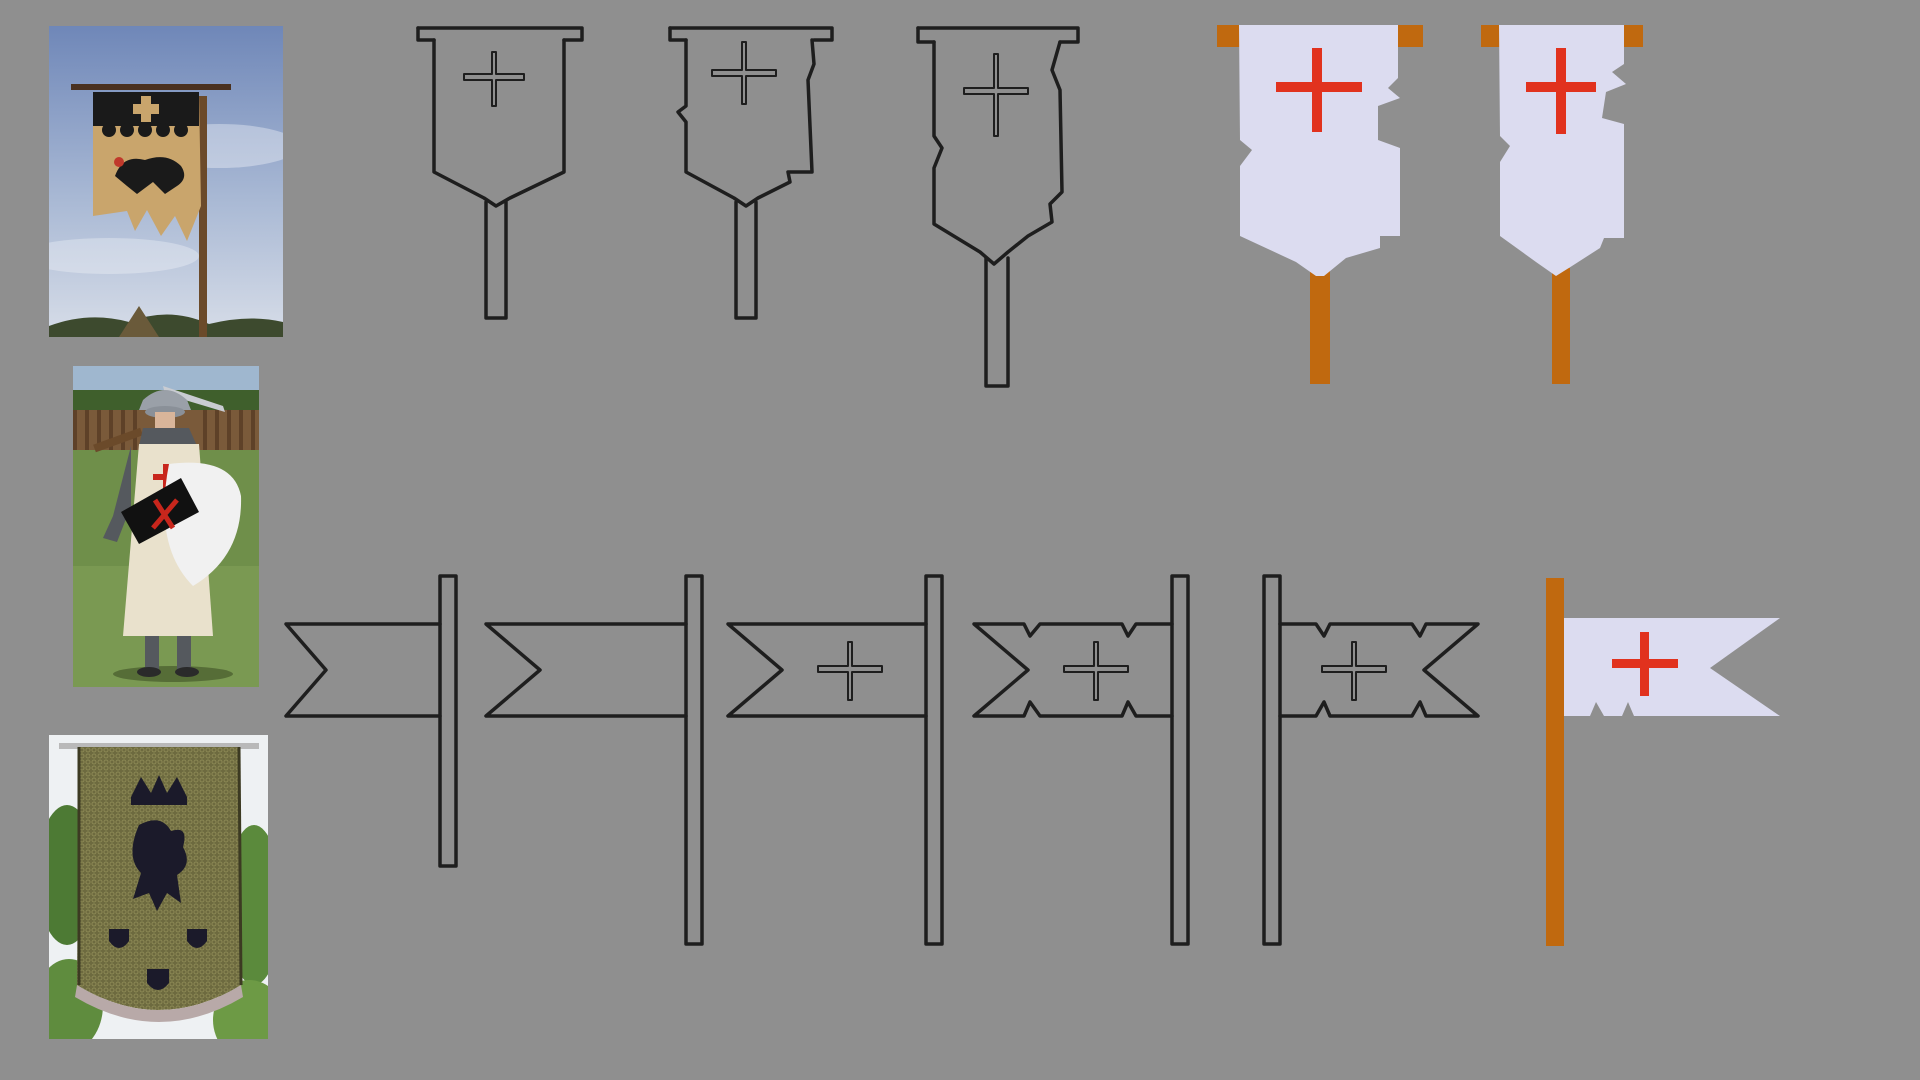 This screenshot has height=1080, width=1920. I want to click on banner-sketch-2-cloth, so click(746, 123).